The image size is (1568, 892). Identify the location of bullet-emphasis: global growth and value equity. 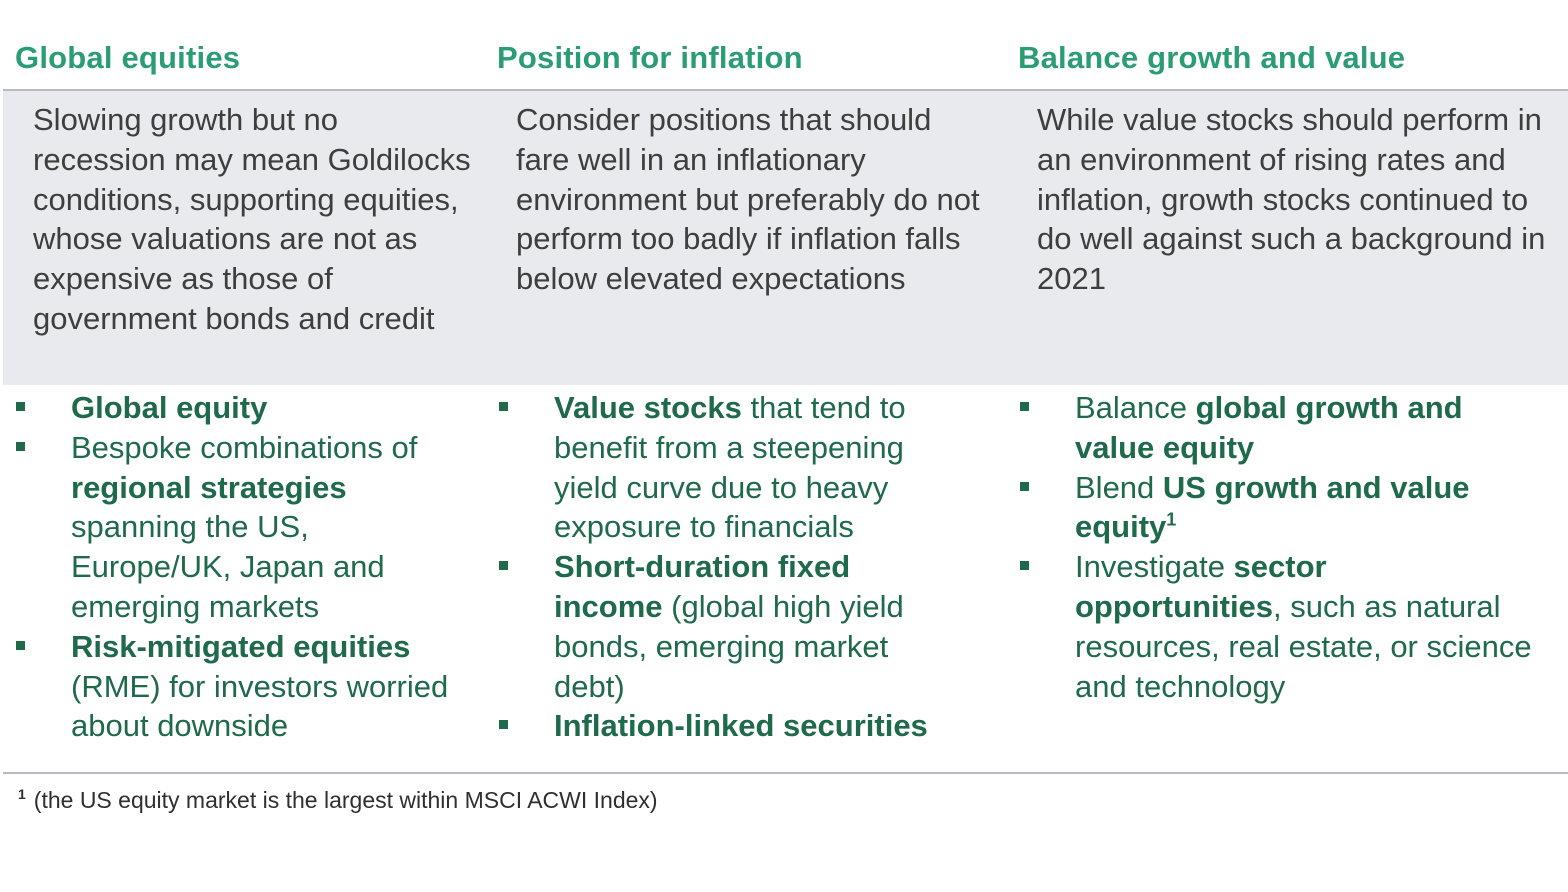
(1269, 427).